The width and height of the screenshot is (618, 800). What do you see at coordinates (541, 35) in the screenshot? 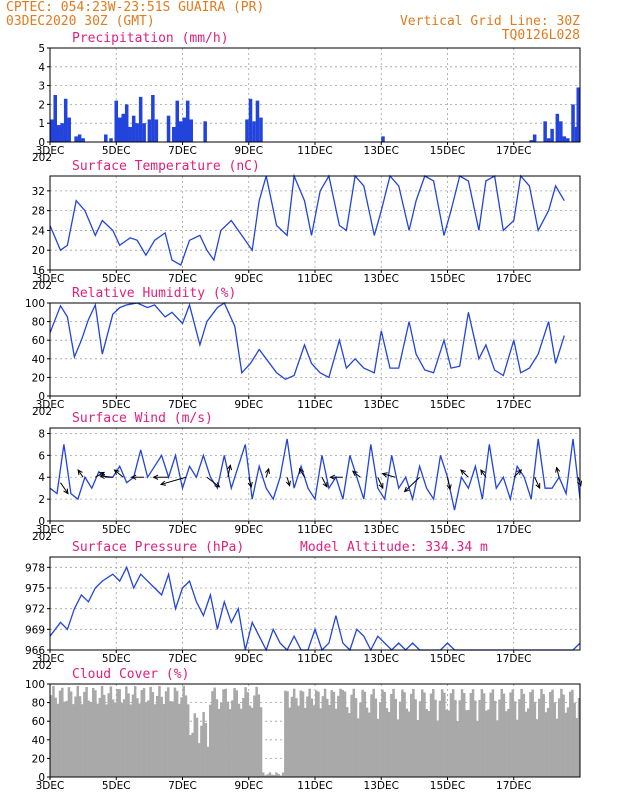
I see `header-model-code: TQ0126L028` at bounding box center [541, 35].